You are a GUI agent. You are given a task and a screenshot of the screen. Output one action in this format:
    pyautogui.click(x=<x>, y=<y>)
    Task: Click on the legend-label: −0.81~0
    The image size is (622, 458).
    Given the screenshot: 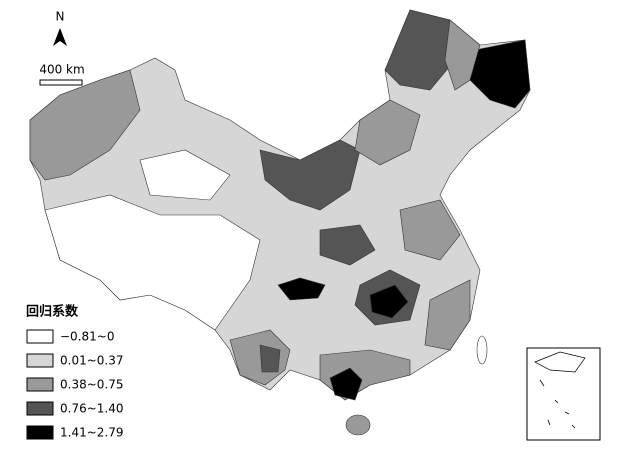 What is the action you would take?
    pyautogui.click(x=87, y=337)
    